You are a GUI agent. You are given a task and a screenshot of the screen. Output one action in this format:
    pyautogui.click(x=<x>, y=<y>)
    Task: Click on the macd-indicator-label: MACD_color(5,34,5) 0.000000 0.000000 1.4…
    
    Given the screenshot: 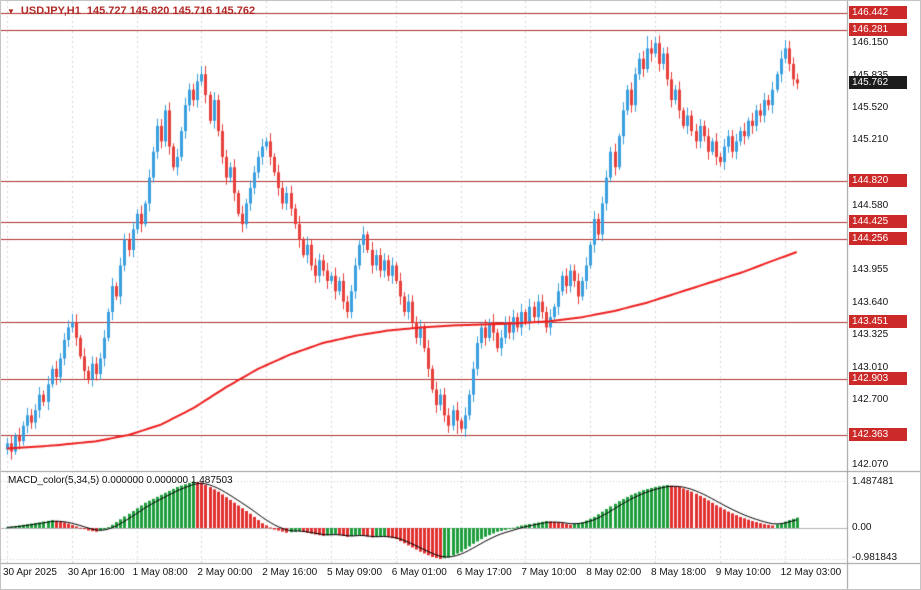 What is the action you would take?
    pyautogui.click(x=120, y=480)
    